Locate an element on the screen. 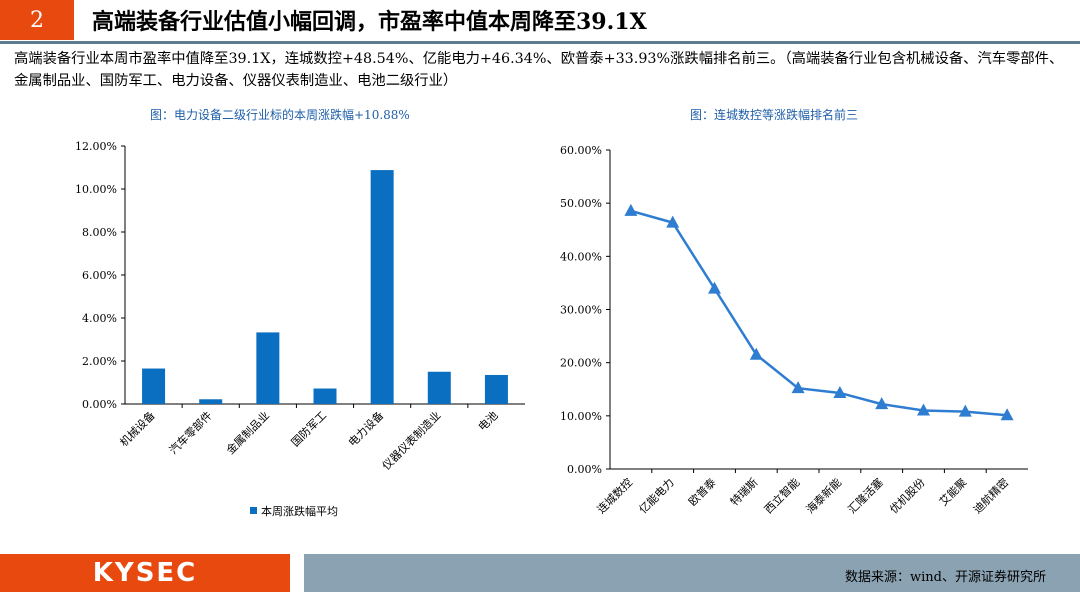  y-tick-label: 8.00% is located at coordinates (99, 232).